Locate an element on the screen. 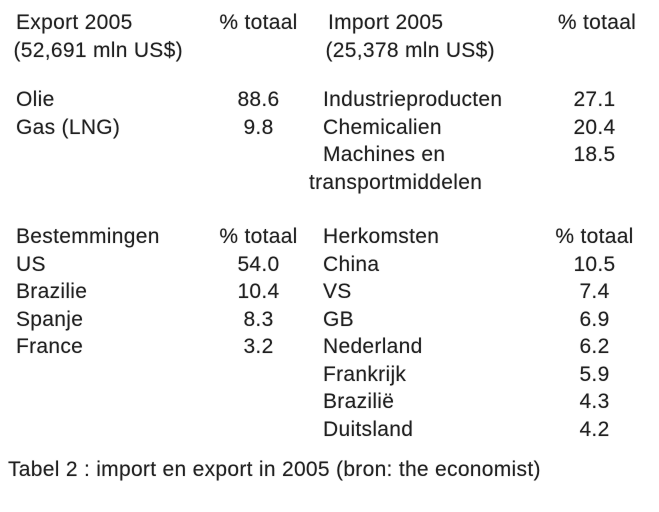  origin-row-label: Frankrijk is located at coordinates (365, 374).